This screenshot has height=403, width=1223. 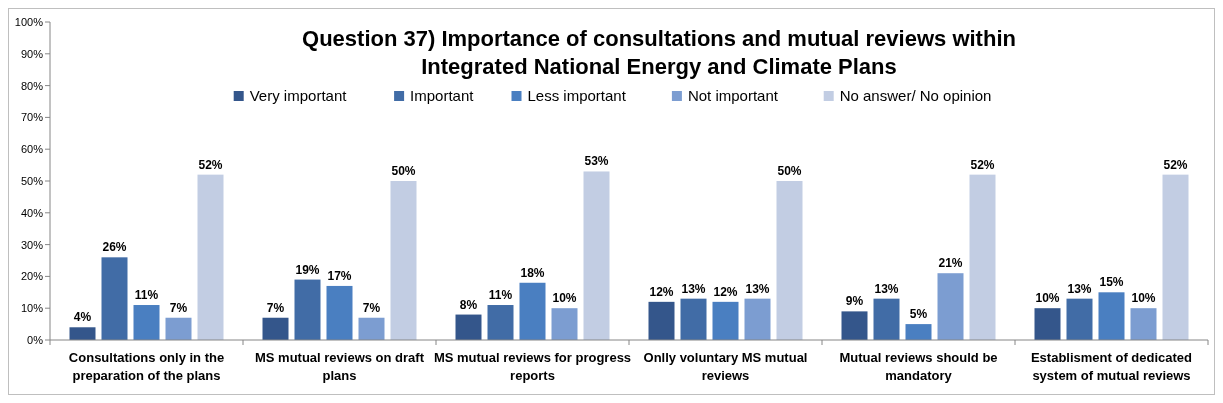 I want to click on data-label: 26%, so click(x=114, y=247).